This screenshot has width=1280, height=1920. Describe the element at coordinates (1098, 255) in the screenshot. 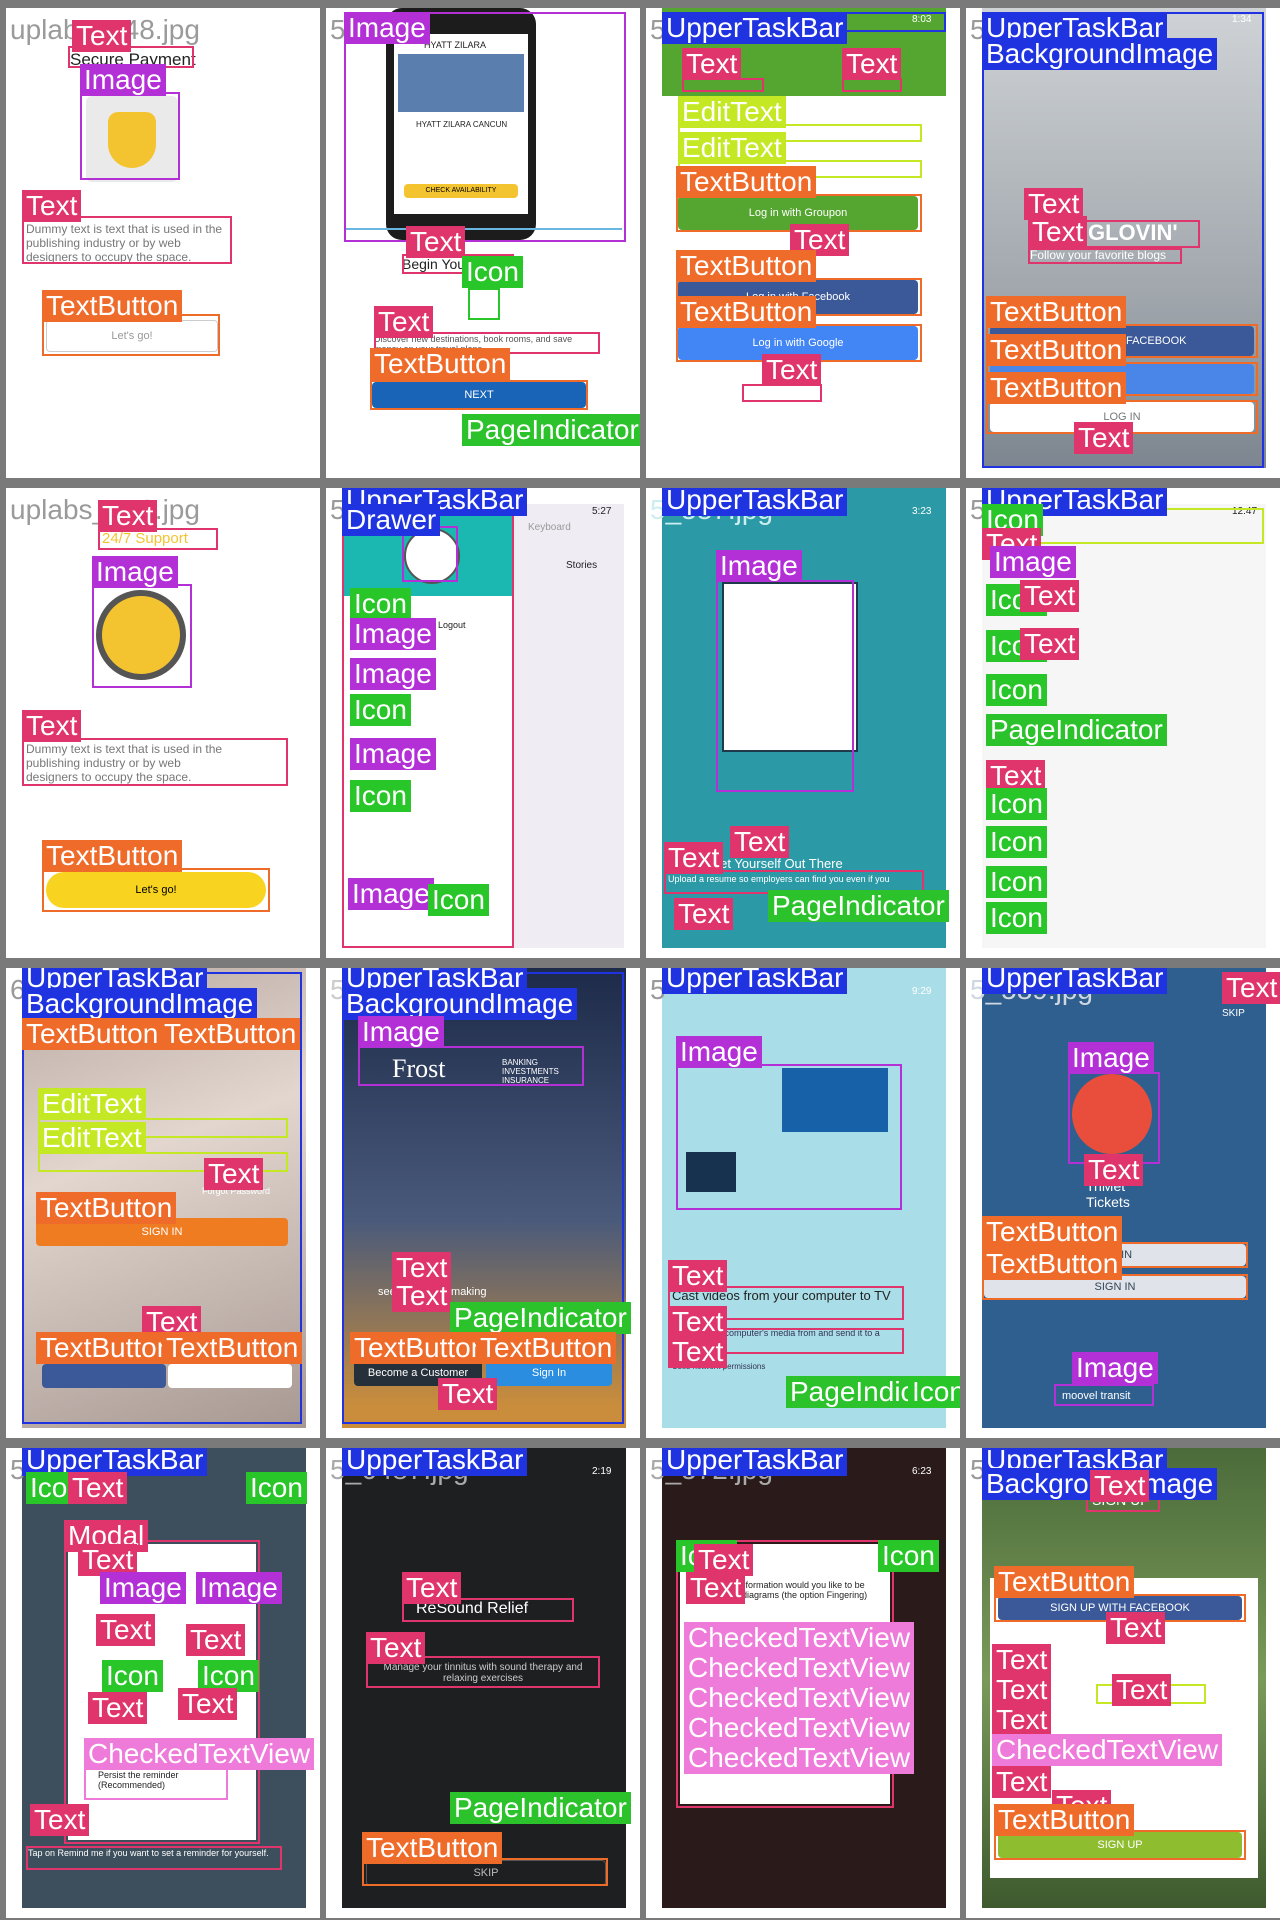

I see `tagline: Follow your favorite blogs` at that location.